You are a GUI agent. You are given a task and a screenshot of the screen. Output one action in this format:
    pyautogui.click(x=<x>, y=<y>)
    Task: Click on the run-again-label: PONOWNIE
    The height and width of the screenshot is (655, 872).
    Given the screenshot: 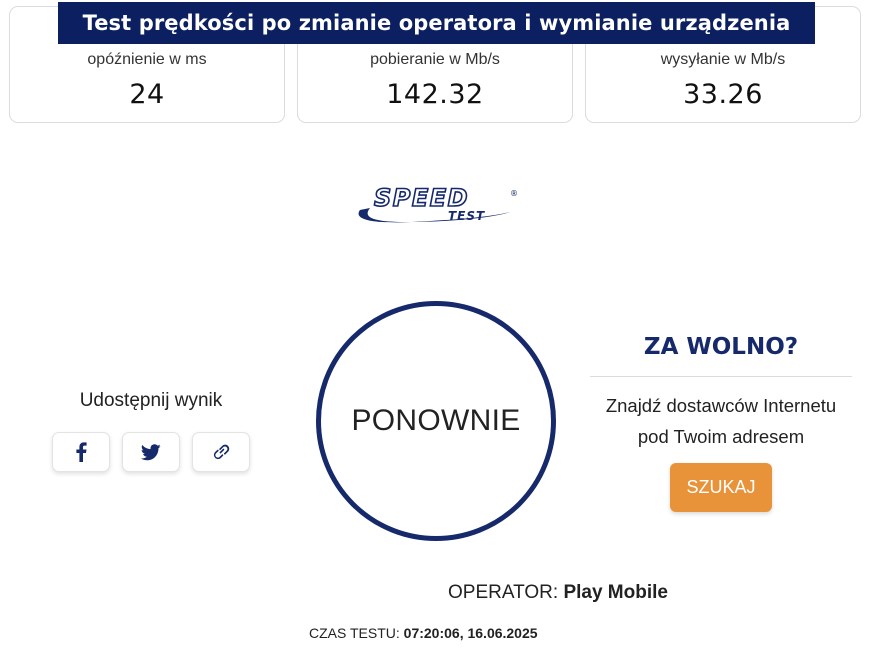 What is the action you would take?
    pyautogui.click(x=436, y=420)
    